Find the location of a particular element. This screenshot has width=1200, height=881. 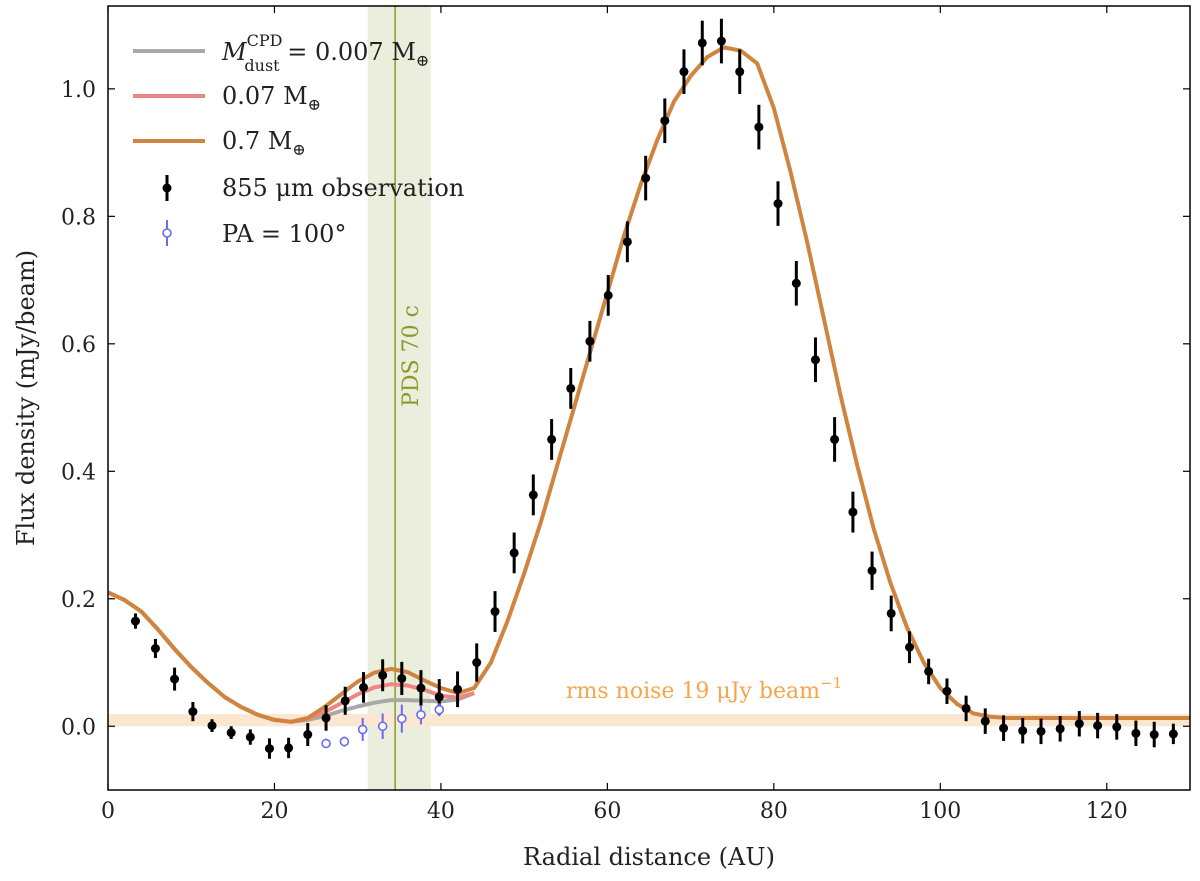

y-tick-label-3: 0.6 is located at coordinates (78, 345).